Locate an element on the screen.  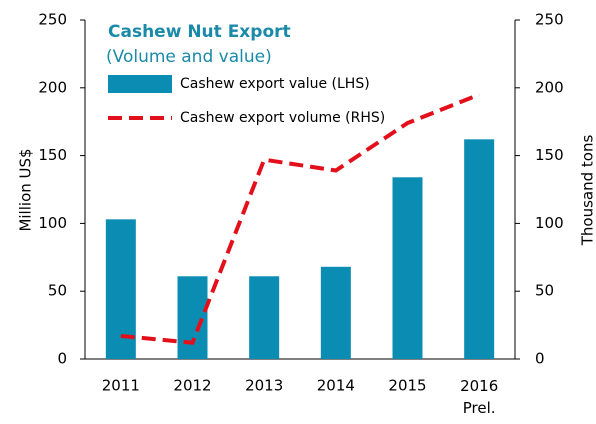
y-axis-label: Million US$ is located at coordinates (26, 189).